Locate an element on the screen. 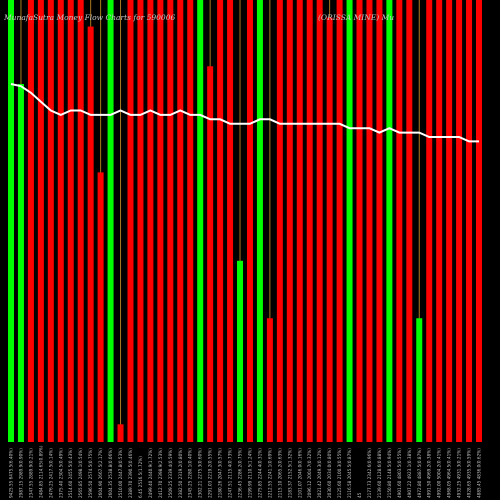 The width and height of the screenshot is (500, 500). x-tick-label: 2150.80 2148.5(0.94%) is located at coordinates (389, 473).